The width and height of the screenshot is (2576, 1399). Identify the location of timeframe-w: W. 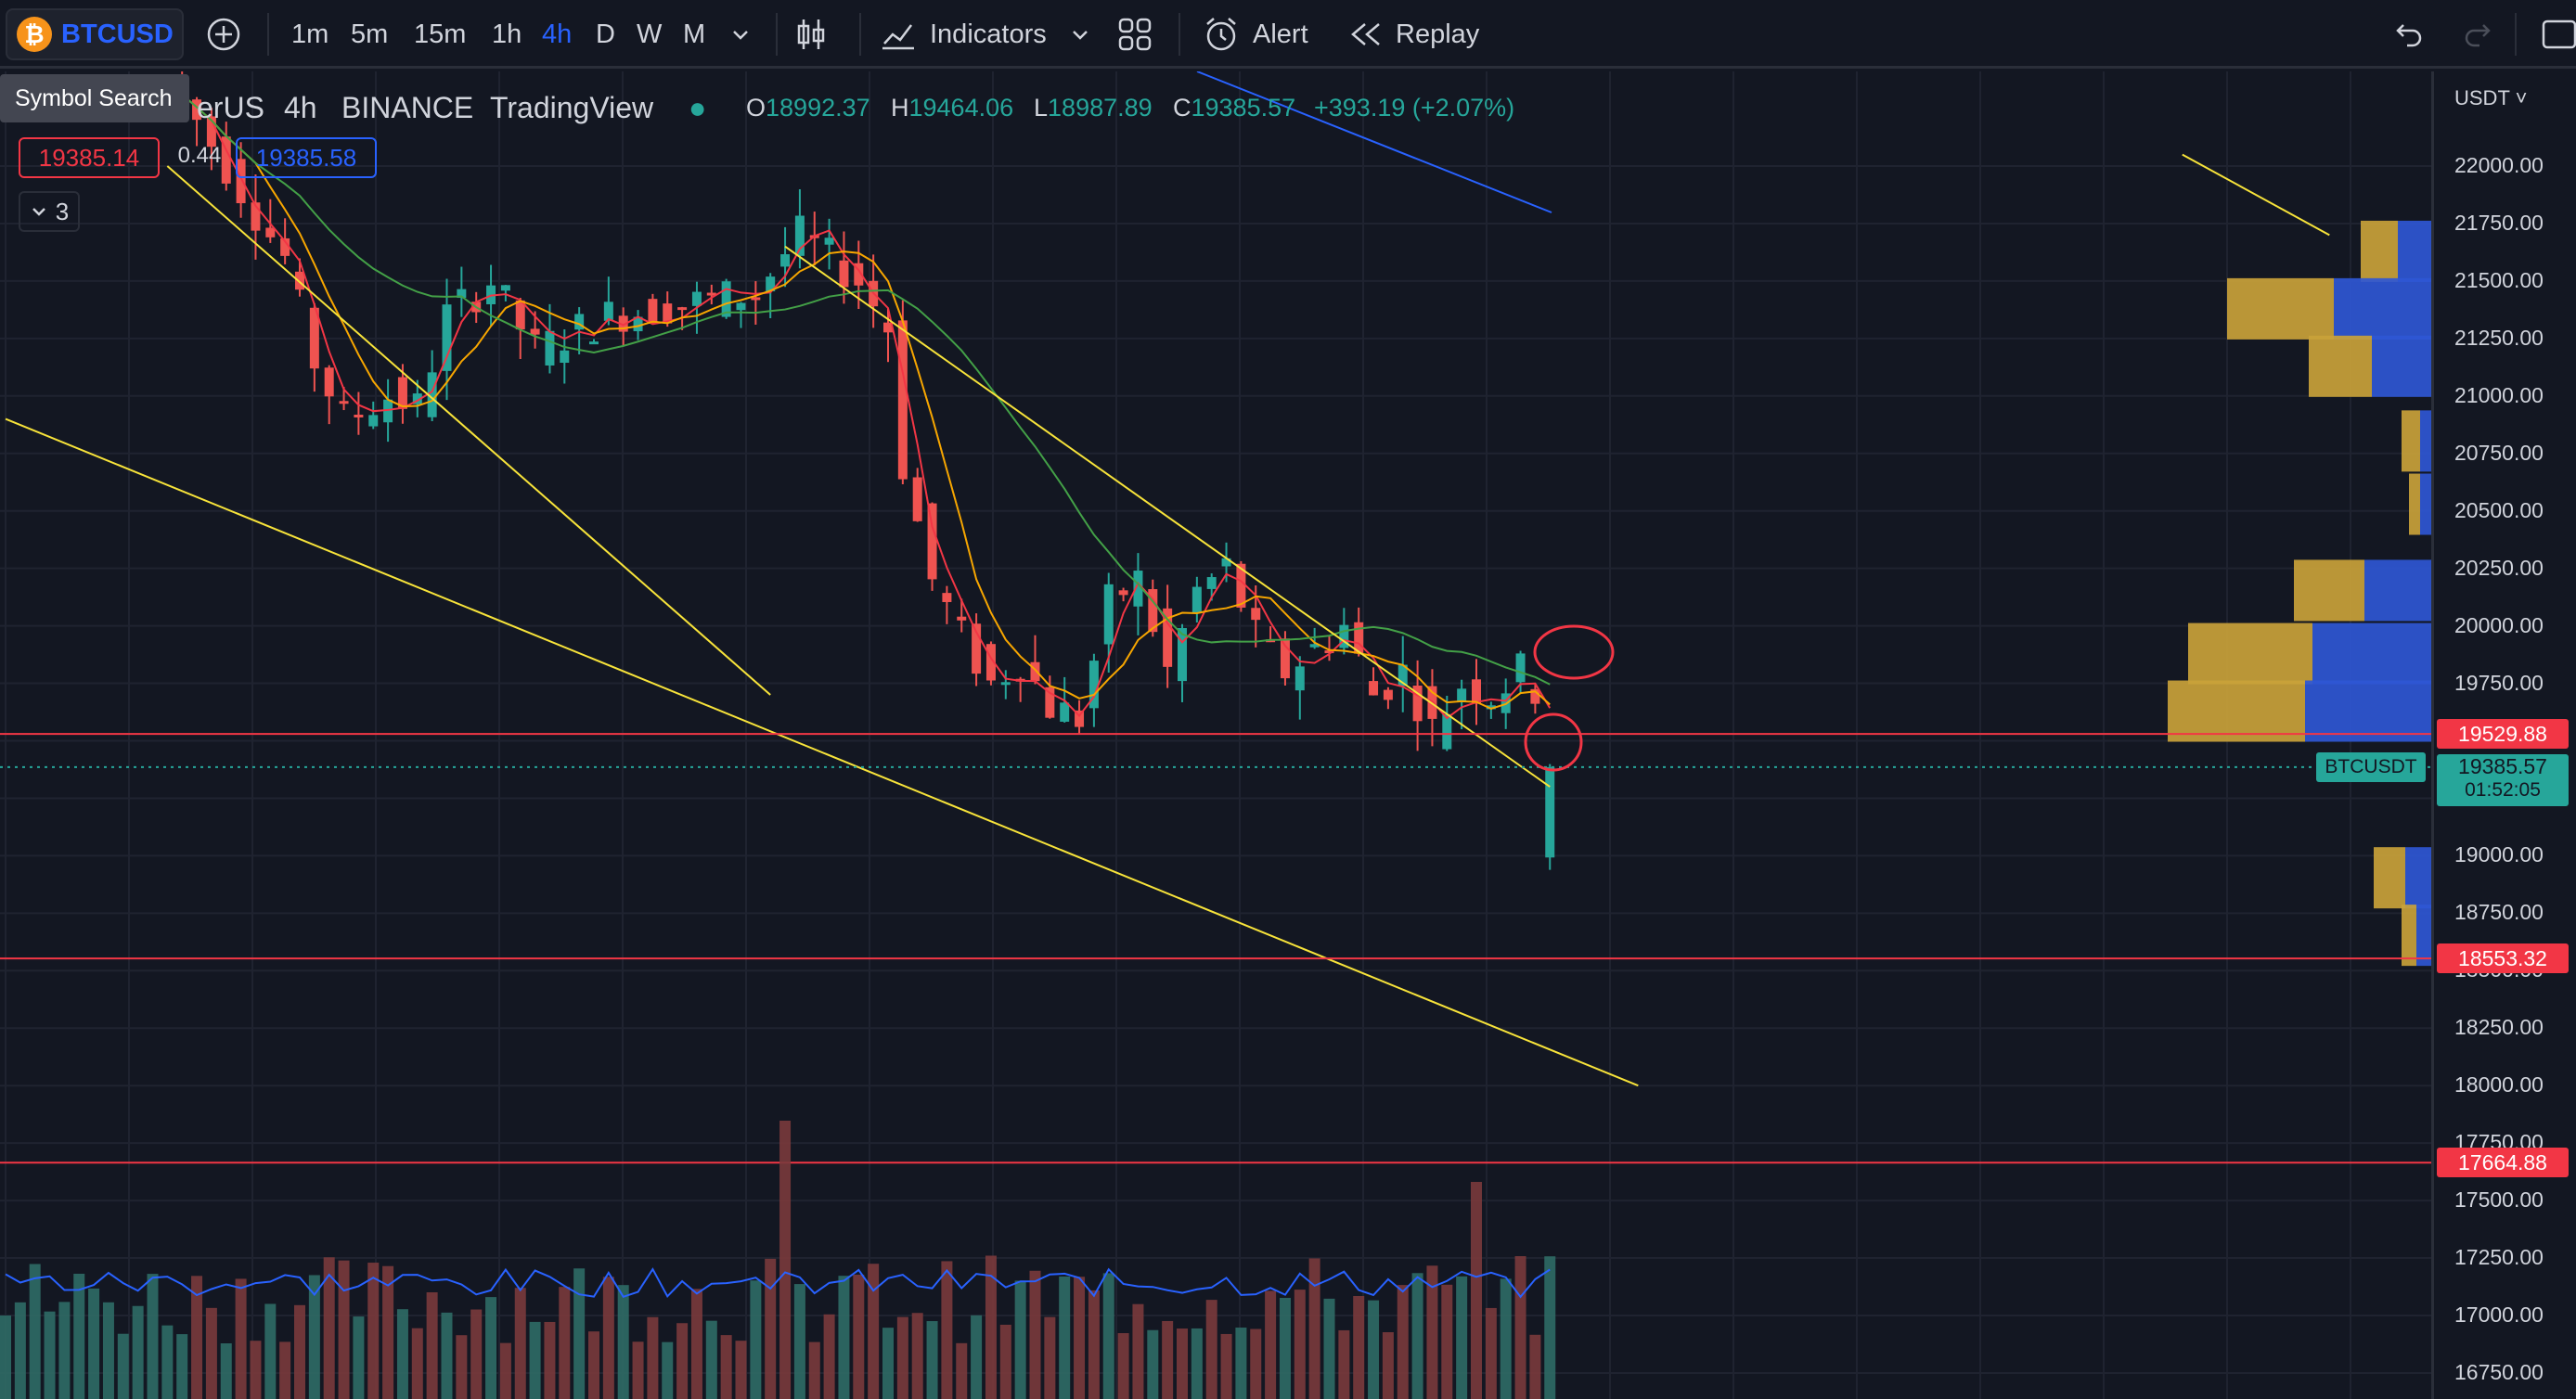
(650, 34).